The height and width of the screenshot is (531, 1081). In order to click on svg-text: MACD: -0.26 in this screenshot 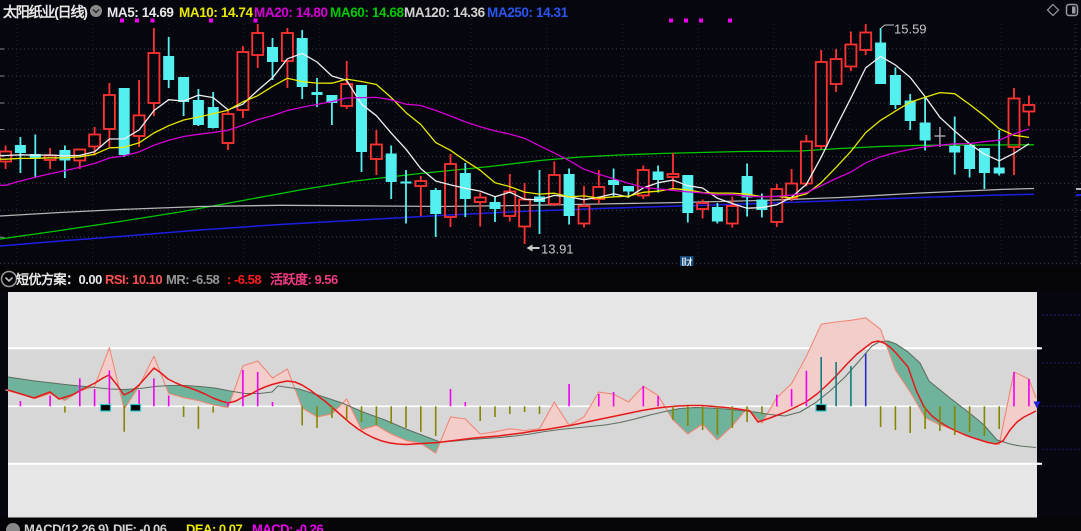, I will do `click(287, 526)`.